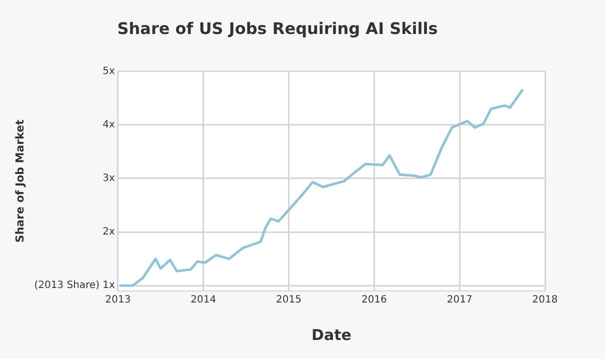 The image size is (605, 359). I want to click on chart-title: Share of US Jobs Requiring AI Skills, so click(277, 28).